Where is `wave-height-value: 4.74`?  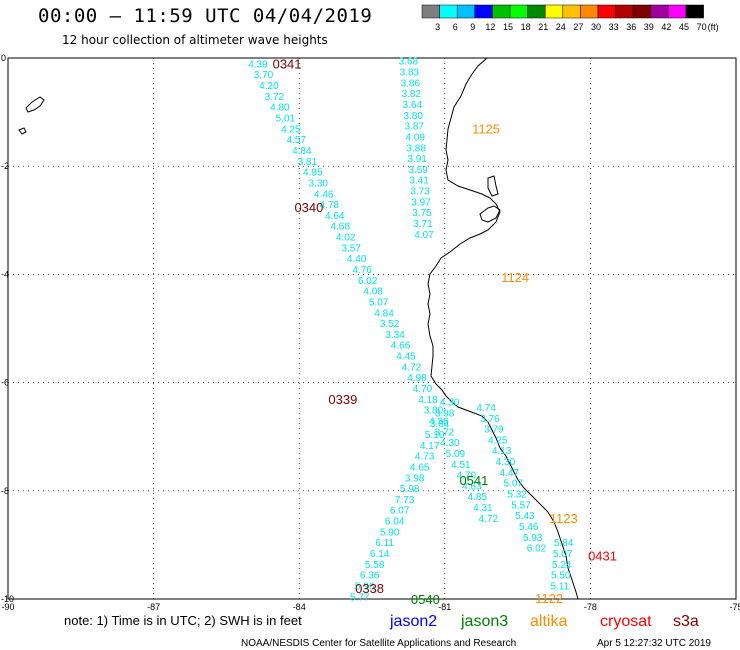
wave-height-value: 4.74 is located at coordinates (486, 408).